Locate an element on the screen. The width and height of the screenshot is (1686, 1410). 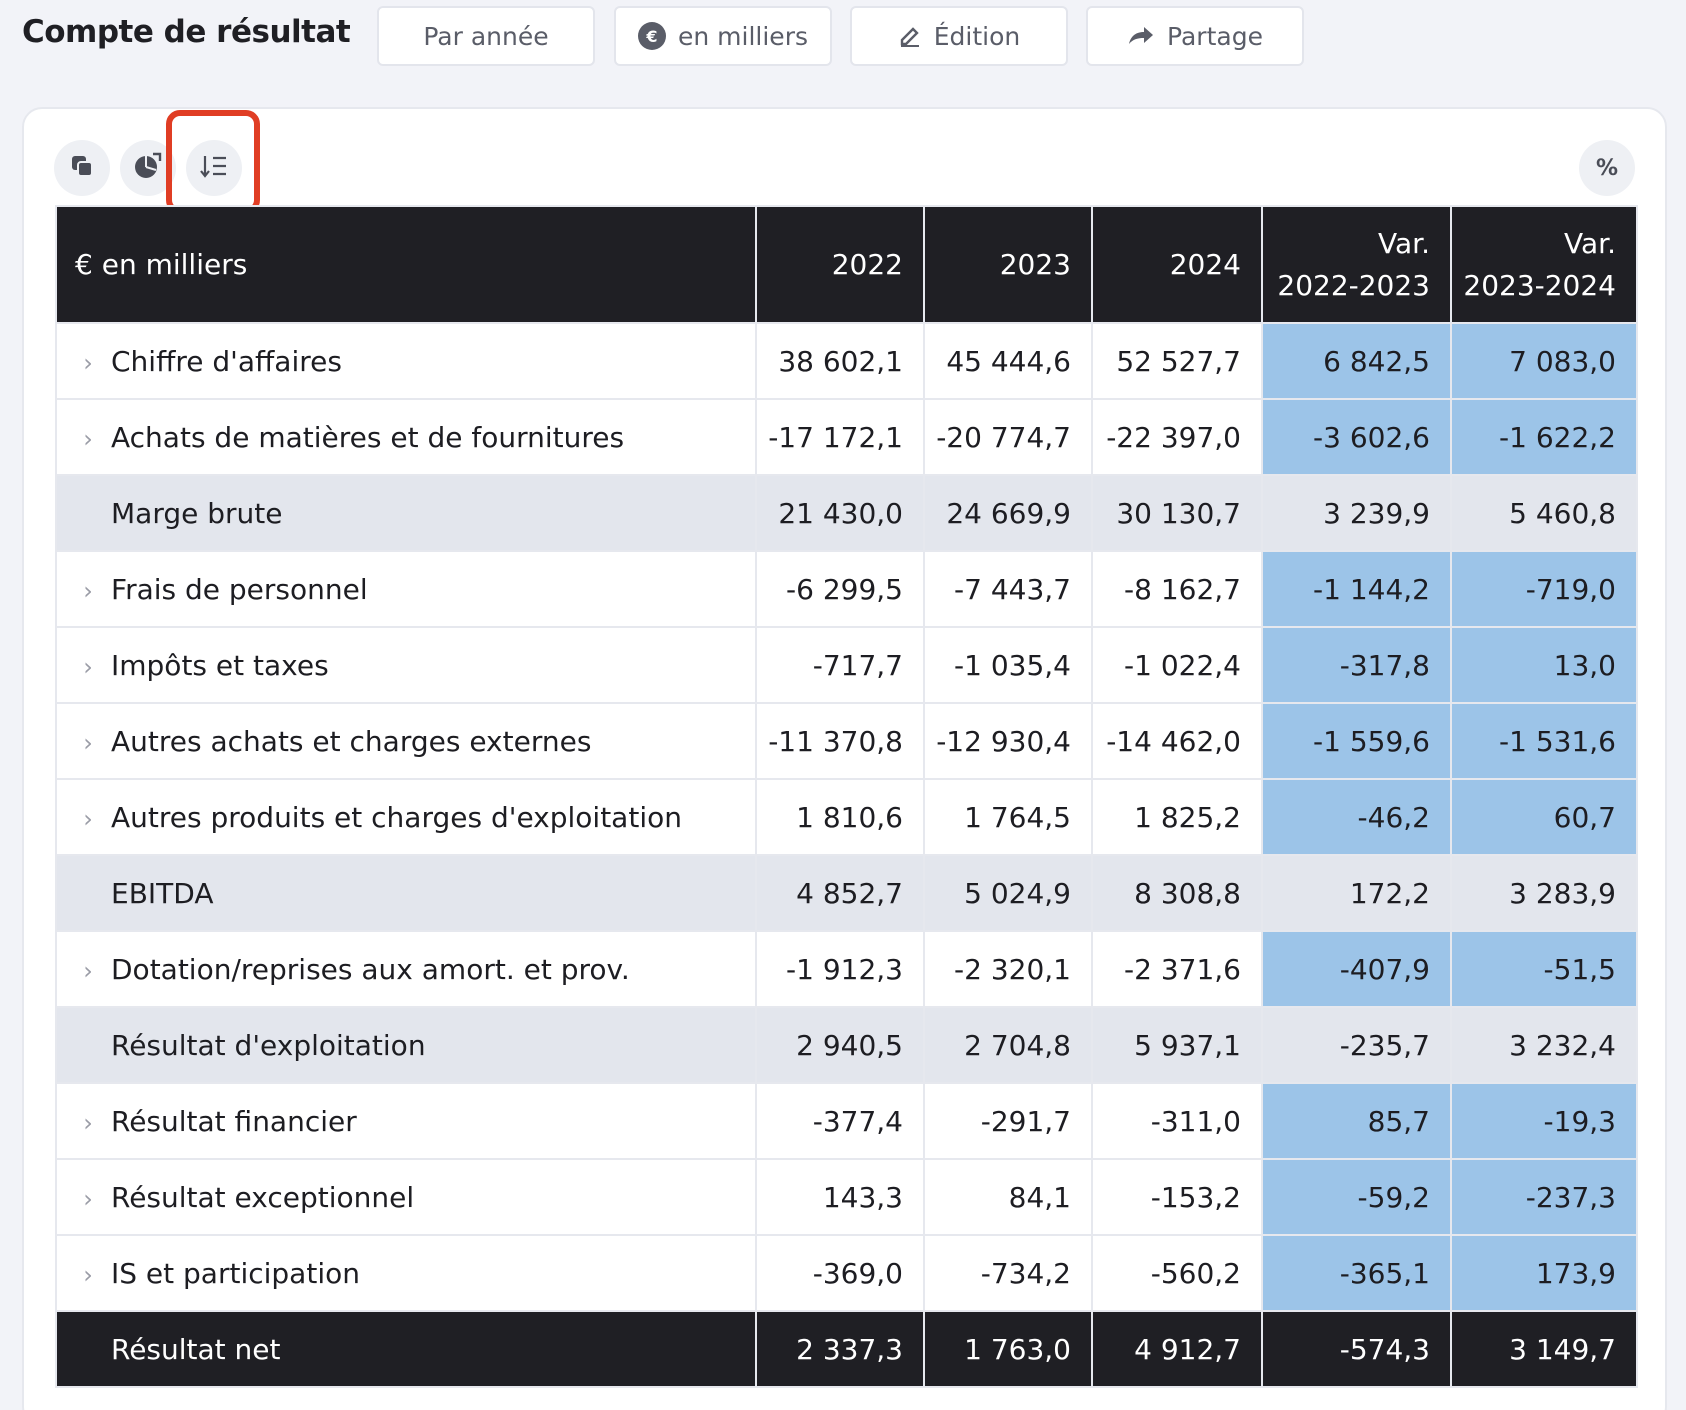
row-label-cell: Résultat net is located at coordinates (406, 1349).